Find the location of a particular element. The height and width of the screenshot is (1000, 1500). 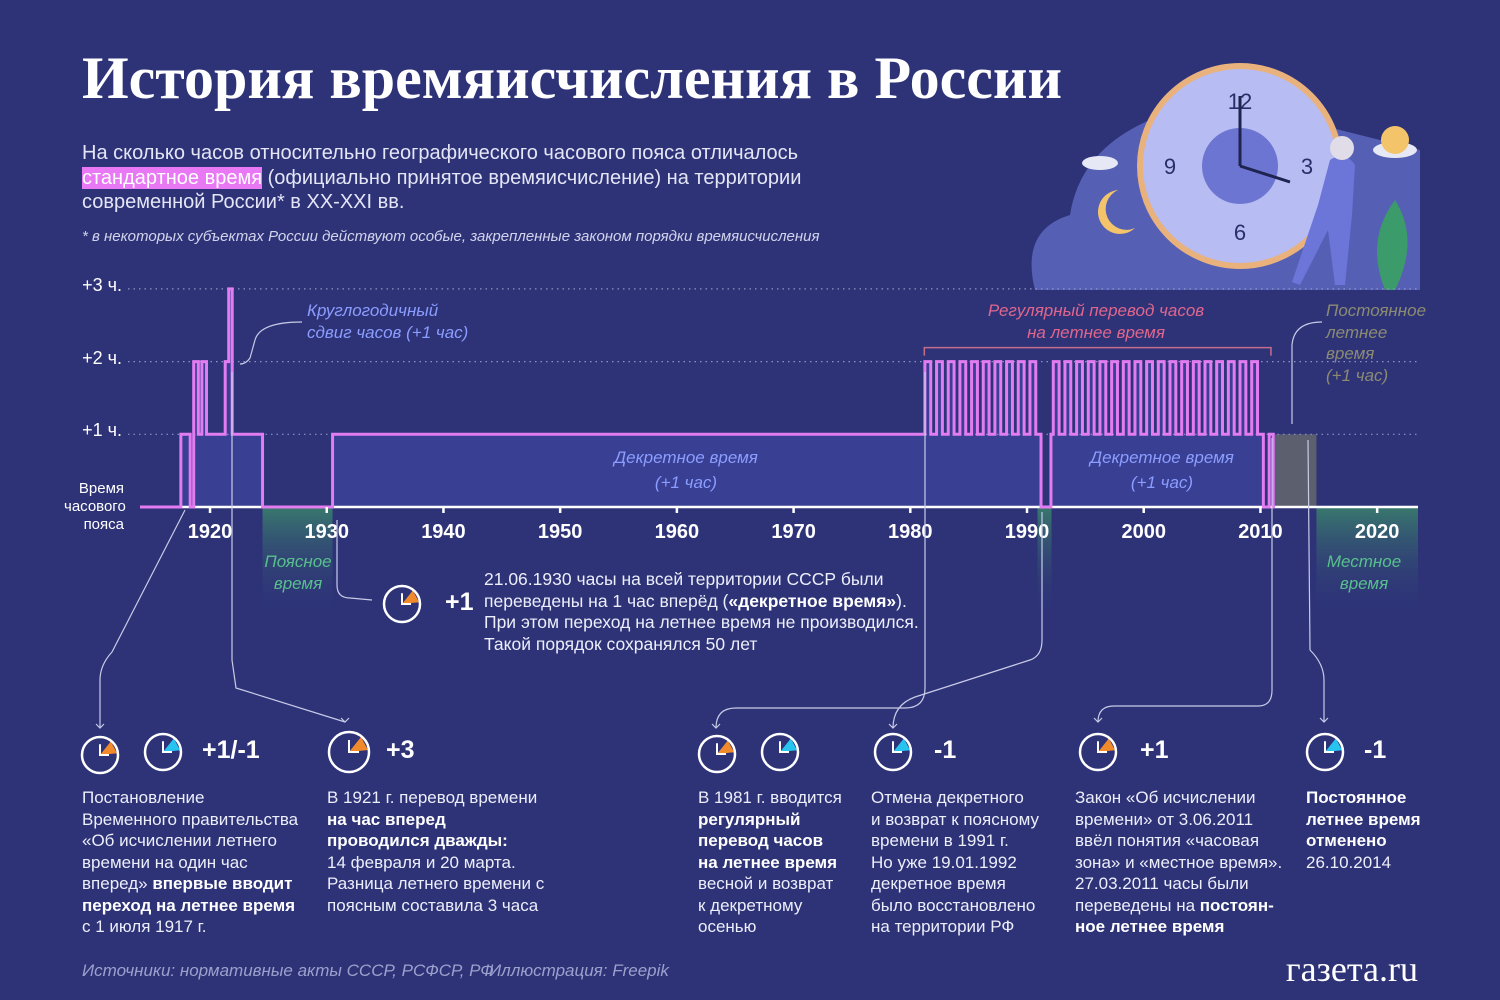

x-tick-label: 1930 is located at coordinates (326, 532).